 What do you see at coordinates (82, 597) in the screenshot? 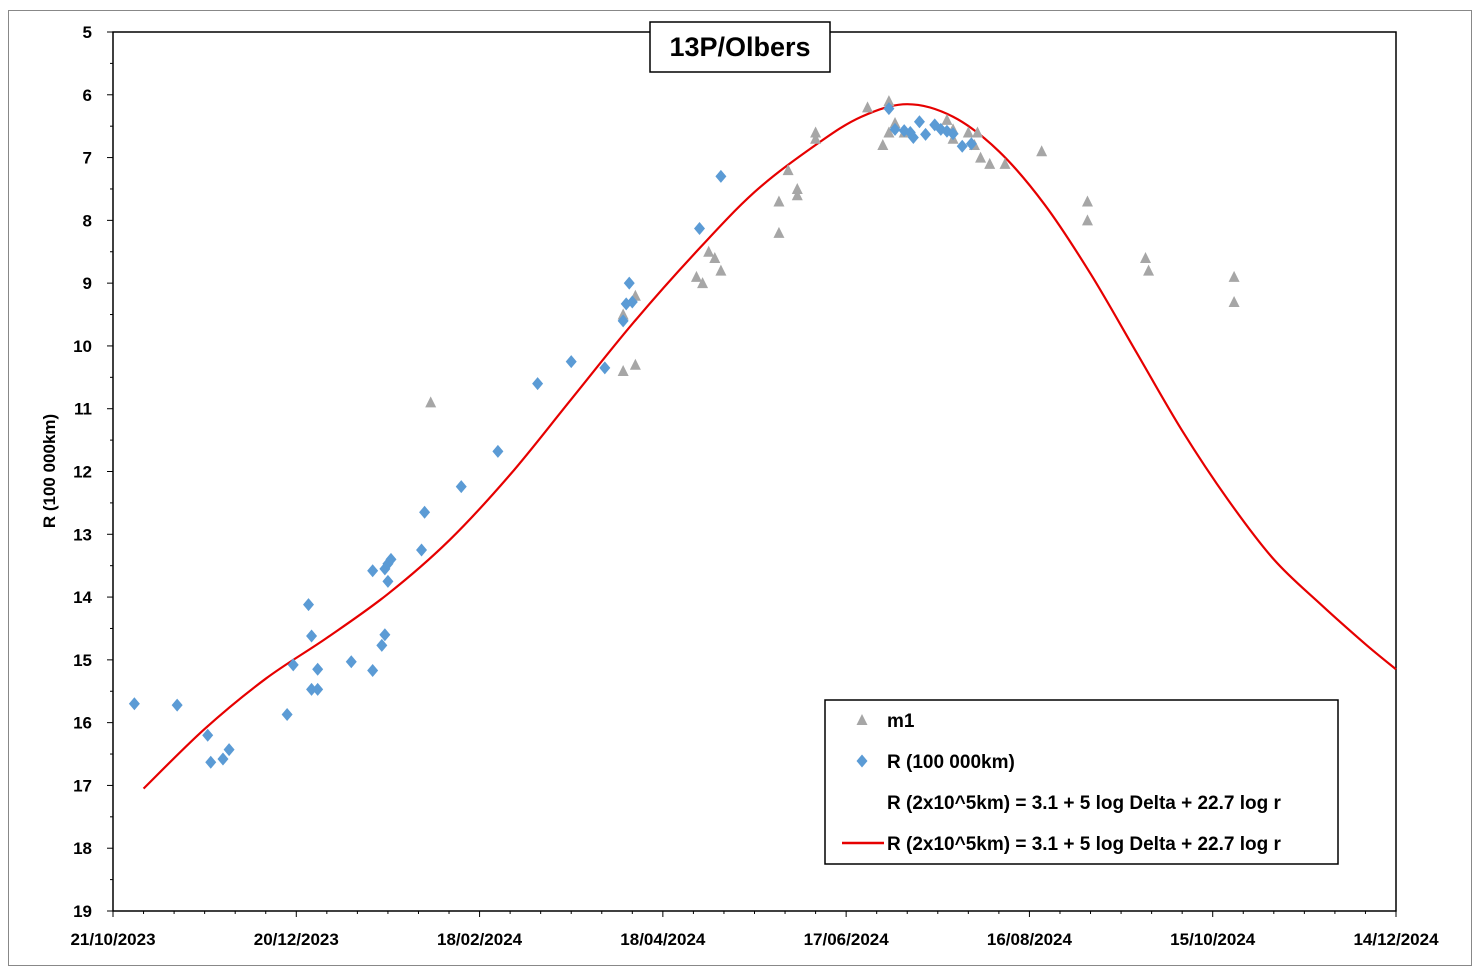
I see `y-tick-label: 14` at bounding box center [82, 597].